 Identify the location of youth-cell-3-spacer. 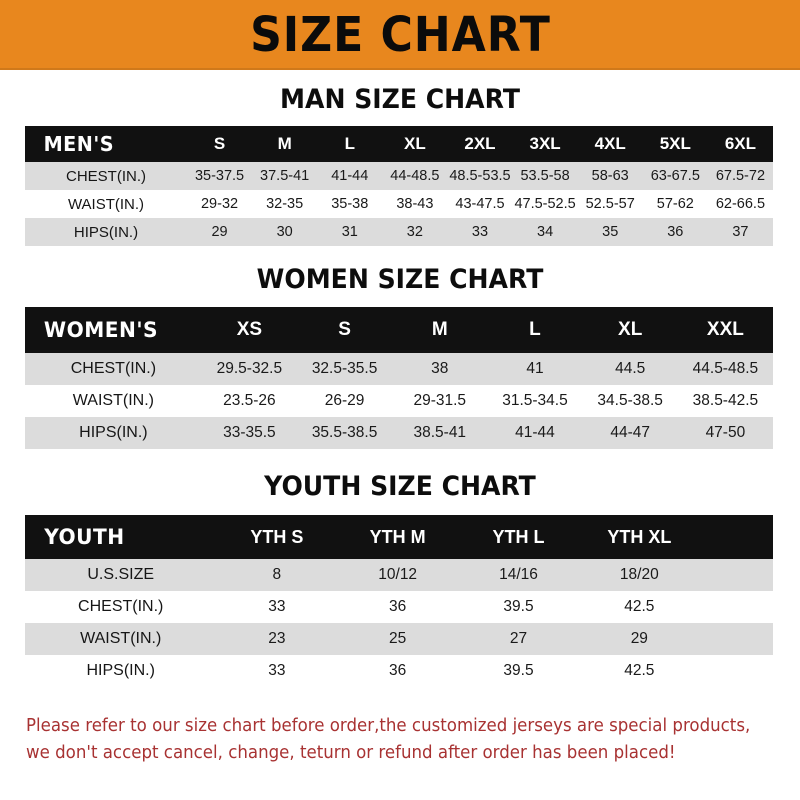
(736, 671).